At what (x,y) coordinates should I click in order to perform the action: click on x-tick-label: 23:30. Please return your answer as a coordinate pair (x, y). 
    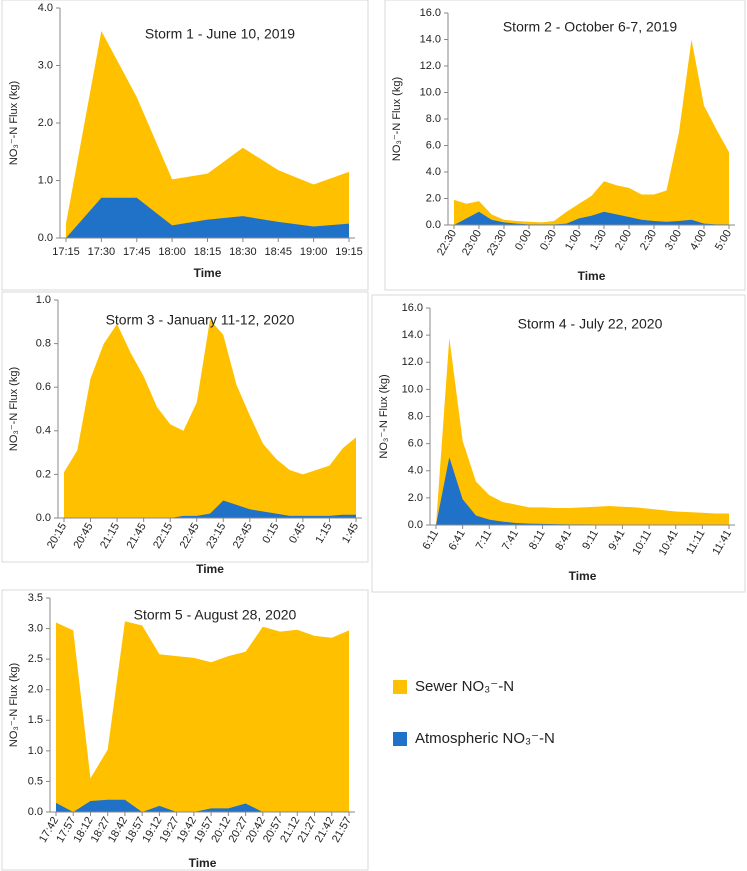
    Looking at the image, I should click on (497, 243).